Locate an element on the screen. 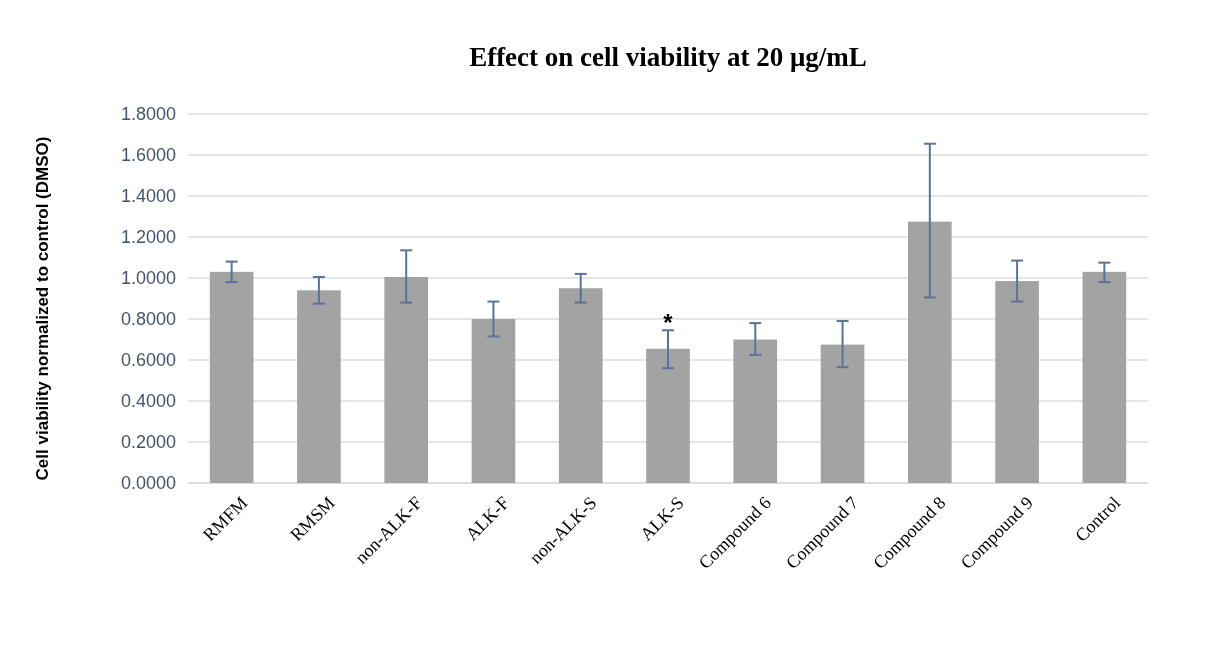  y-tick-label: 1.8000 is located at coordinates (148, 114).